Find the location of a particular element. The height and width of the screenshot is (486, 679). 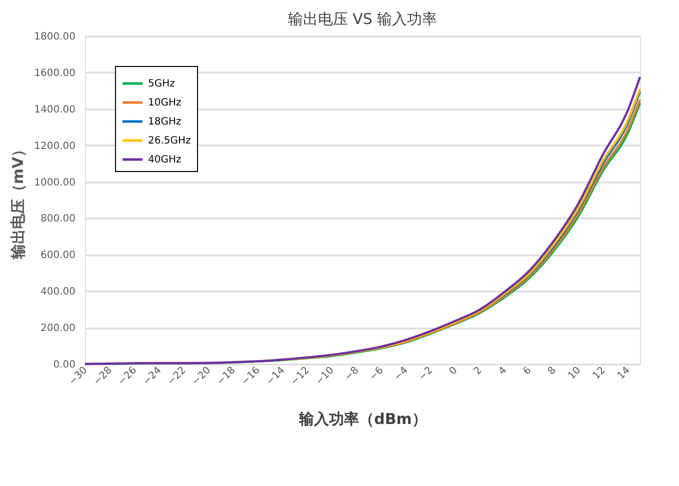

x-tick-label: −6 is located at coordinates (377, 374).